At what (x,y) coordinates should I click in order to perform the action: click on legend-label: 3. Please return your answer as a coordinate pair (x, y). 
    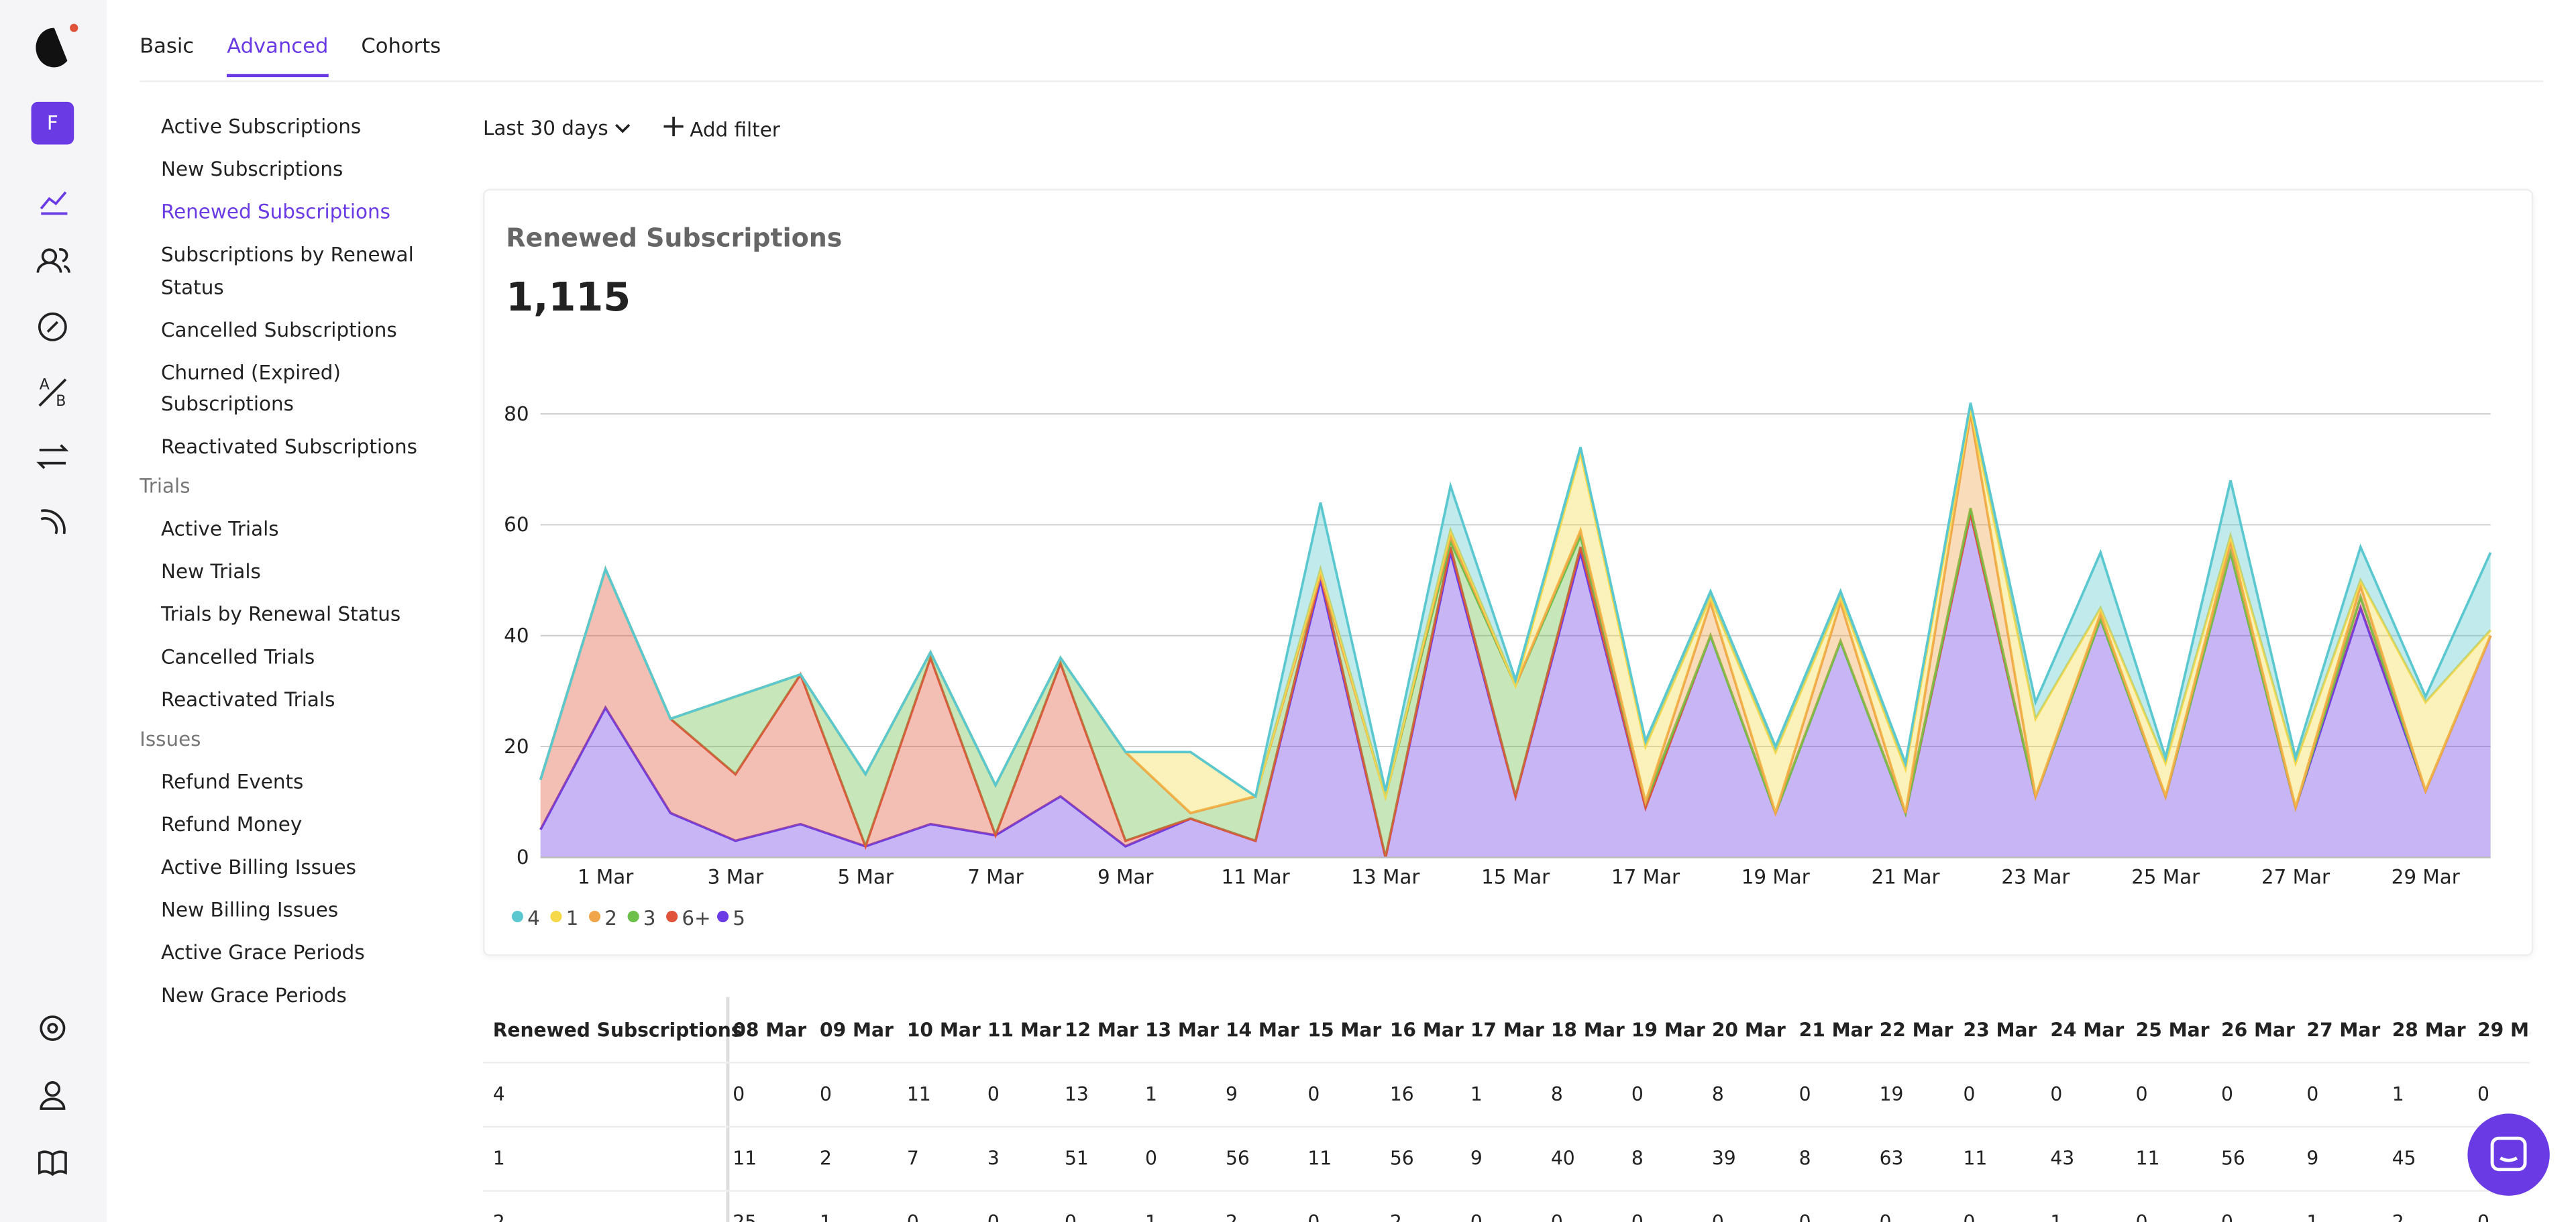
    Looking at the image, I should click on (649, 919).